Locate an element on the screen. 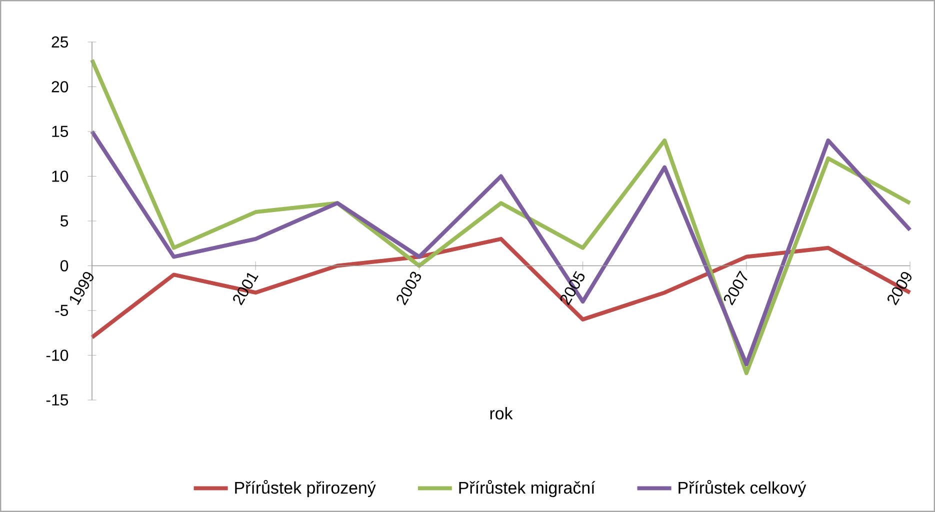 This screenshot has width=935, height=512. y-tick-label: 15 is located at coordinates (60, 132).